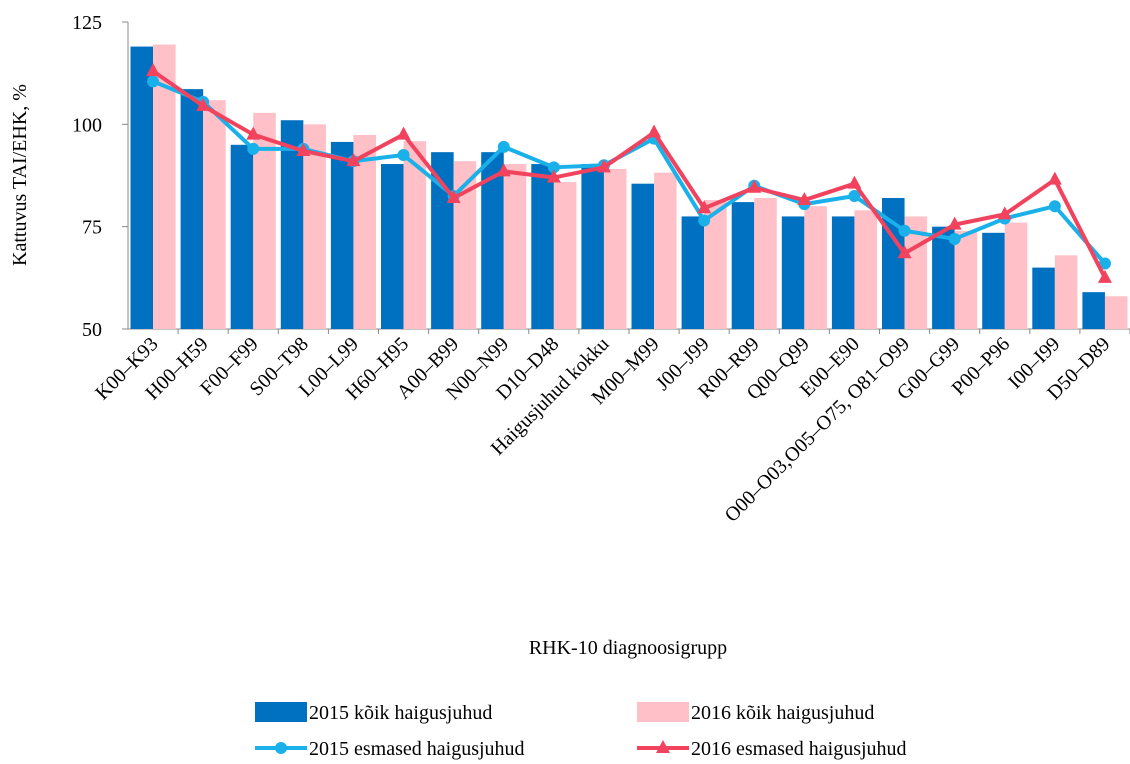 Image resolution: width=1130 pixels, height=764 pixels. I want to click on y-axis-title: Kattuvus TAI/EHK, %, so click(20, 175).